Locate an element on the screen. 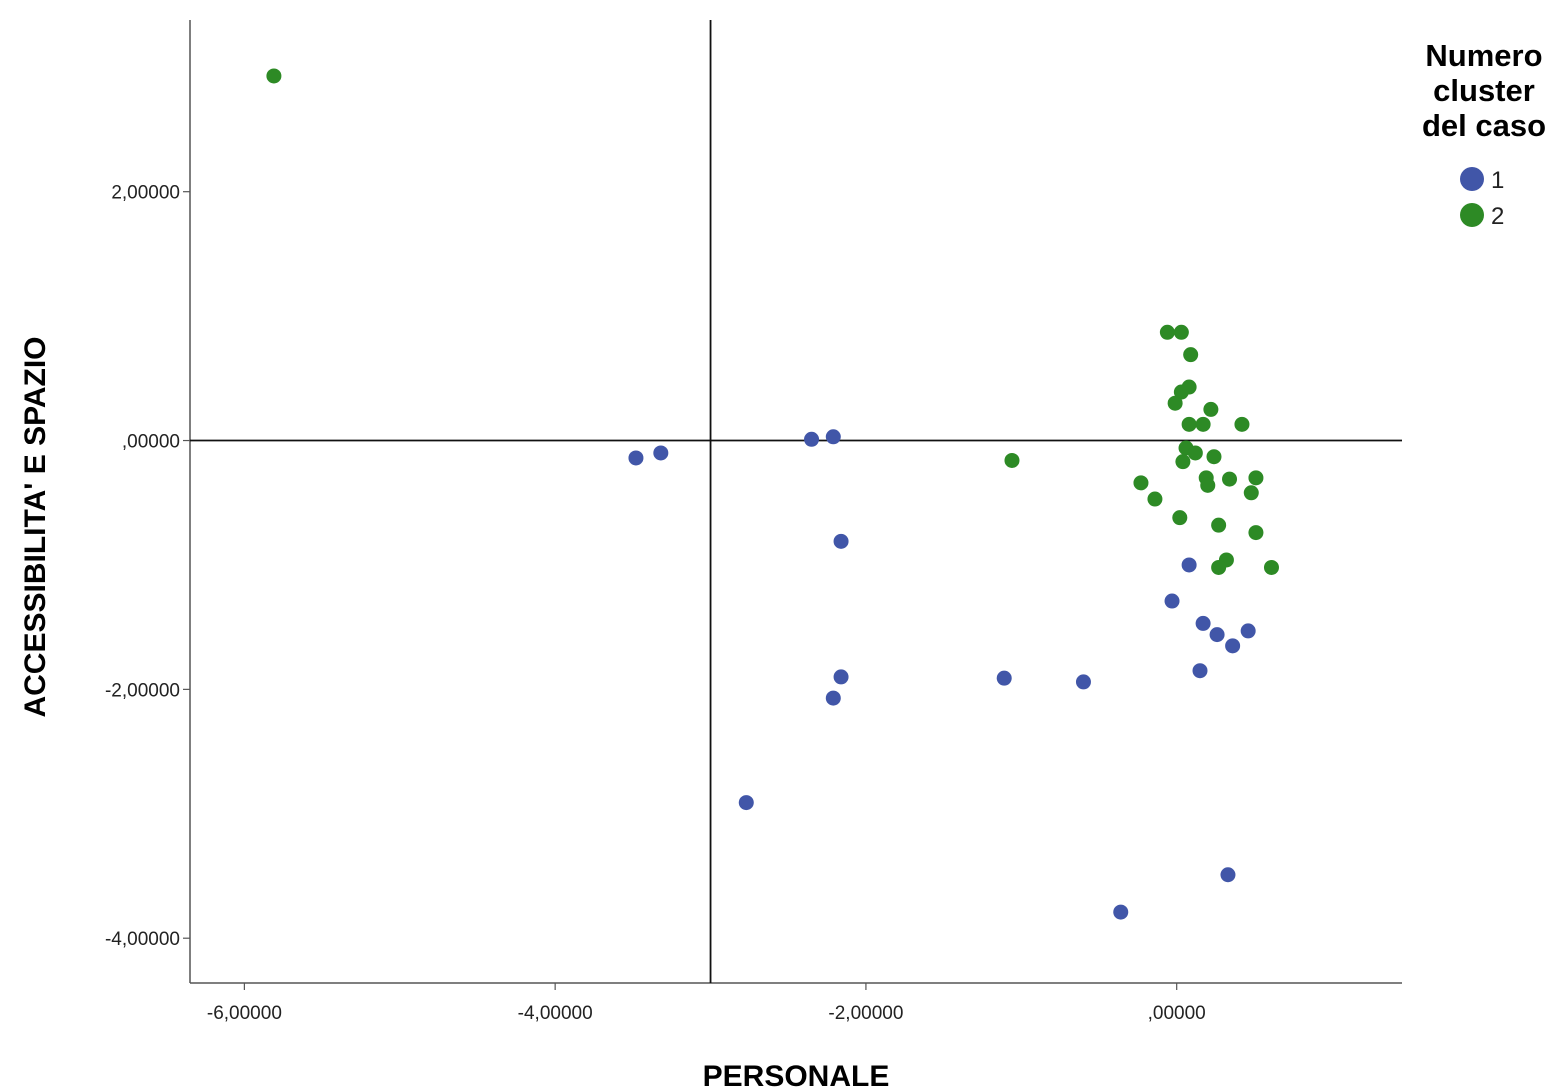 Image resolution: width=1557 pixels, height=1092 pixels. x-tick-label: -6,00000 is located at coordinates (244, 1013).